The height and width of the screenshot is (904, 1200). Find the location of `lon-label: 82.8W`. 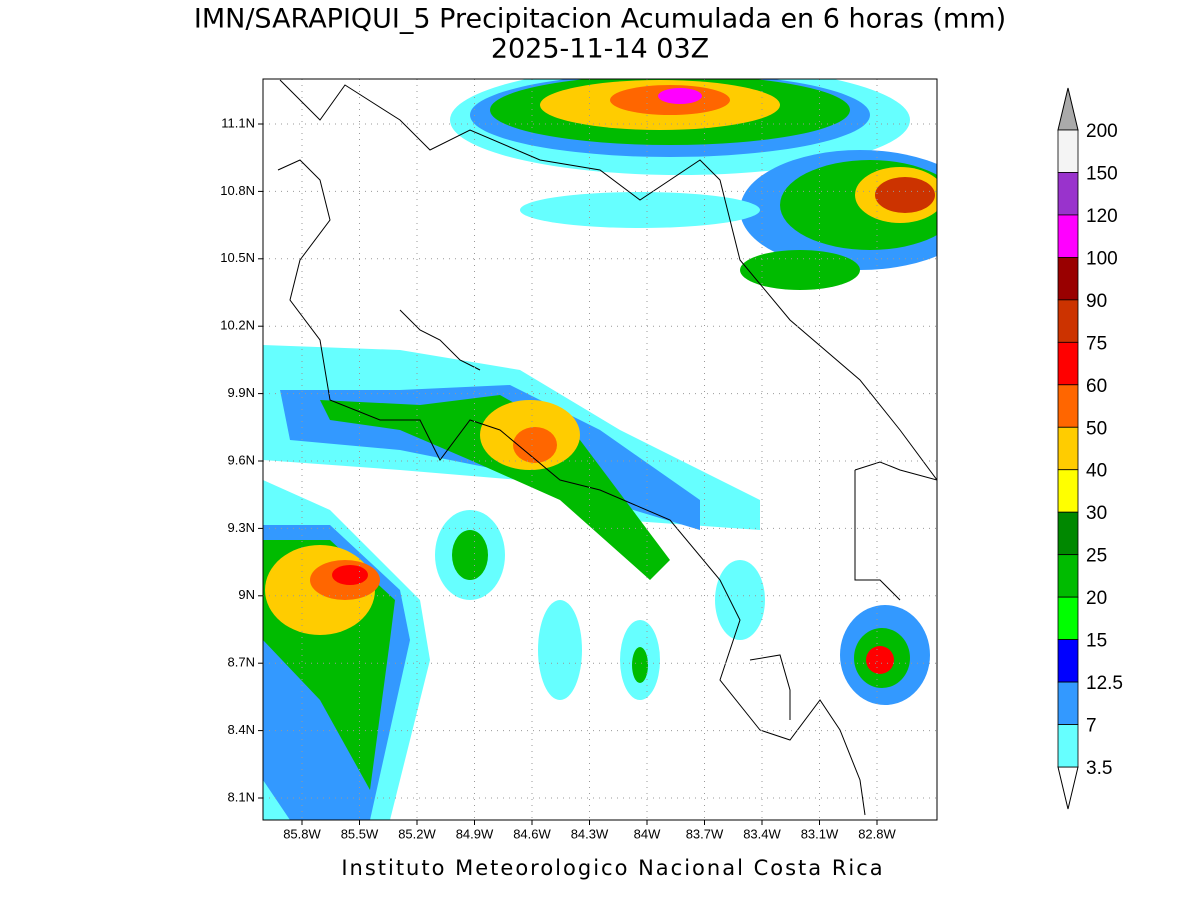

lon-label: 82.8W is located at coordinates (877, 833).